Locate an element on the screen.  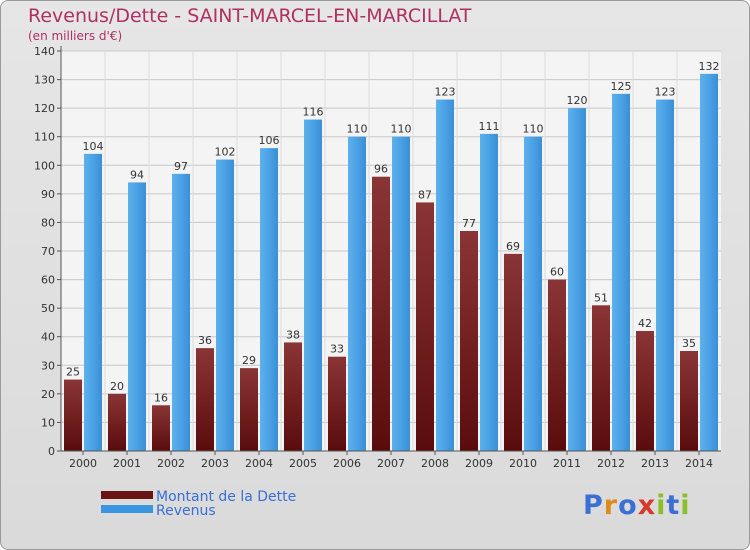
y-tick-label: 100 is located at coordinates (44, 165).